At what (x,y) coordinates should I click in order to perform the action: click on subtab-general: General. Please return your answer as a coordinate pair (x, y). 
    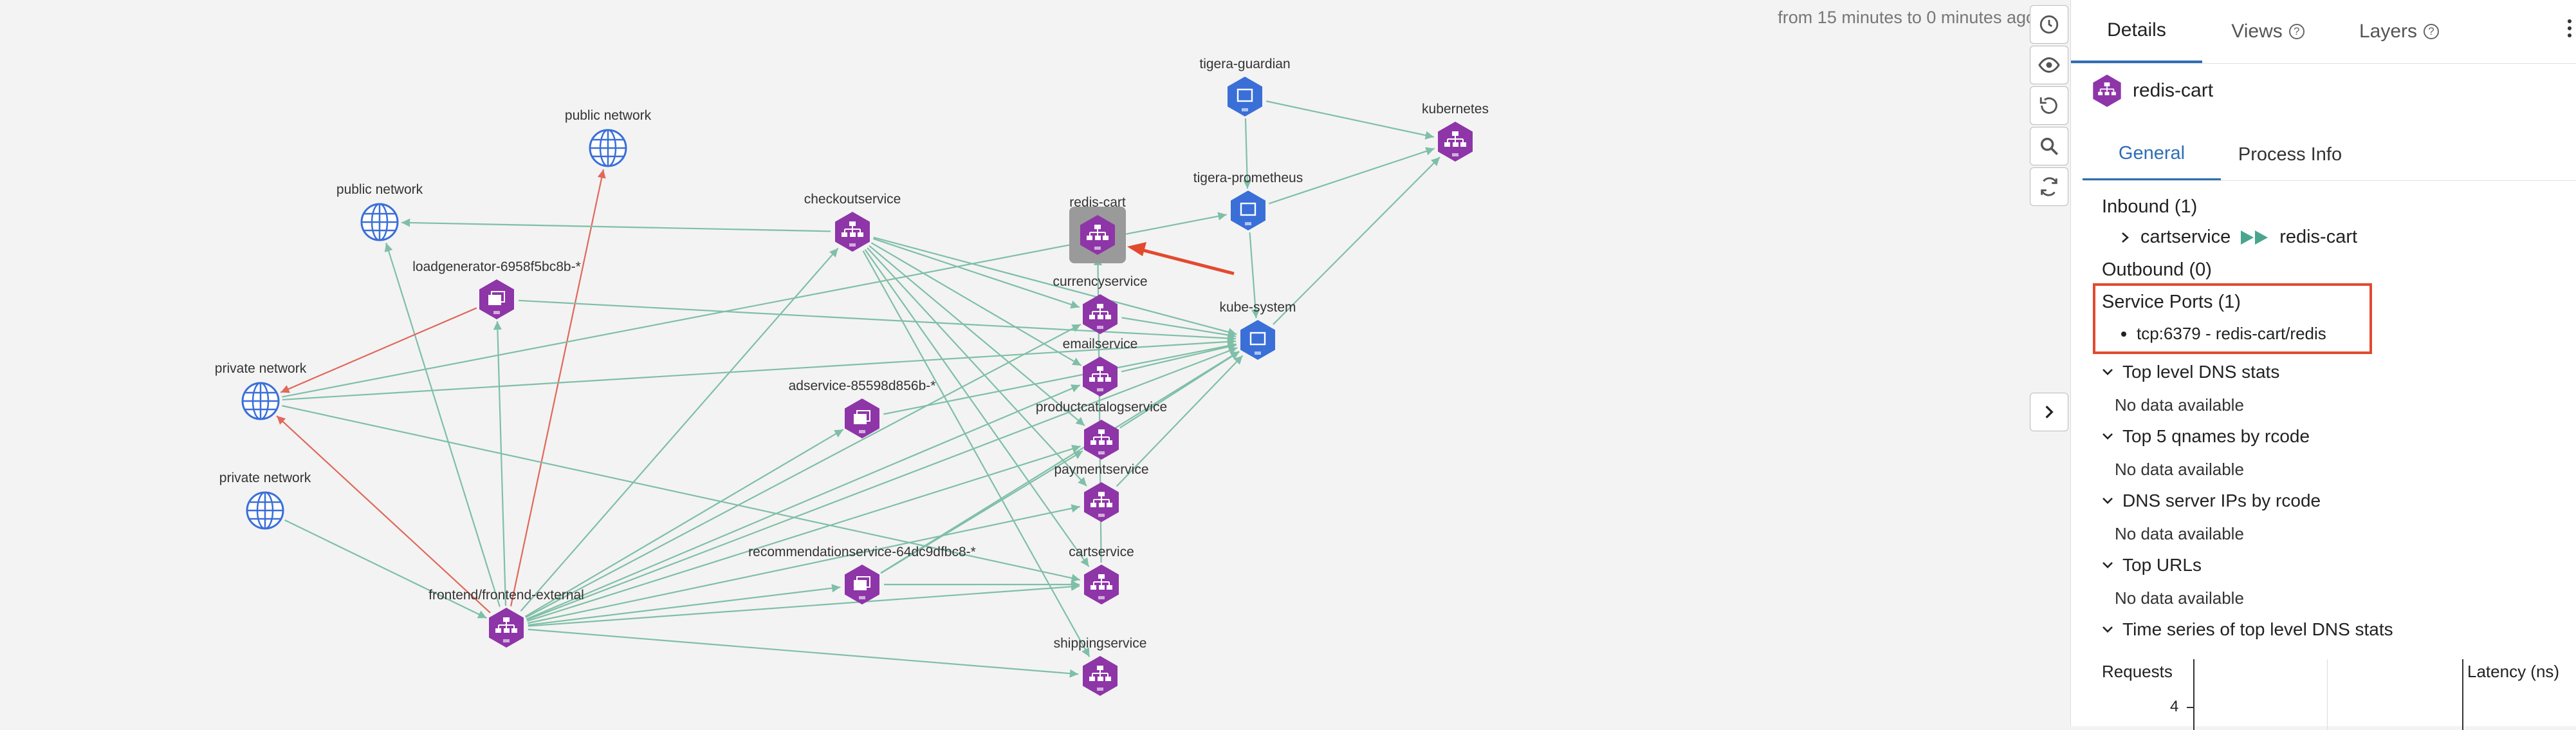
    Looking at the image, I should click on (2152, 154).